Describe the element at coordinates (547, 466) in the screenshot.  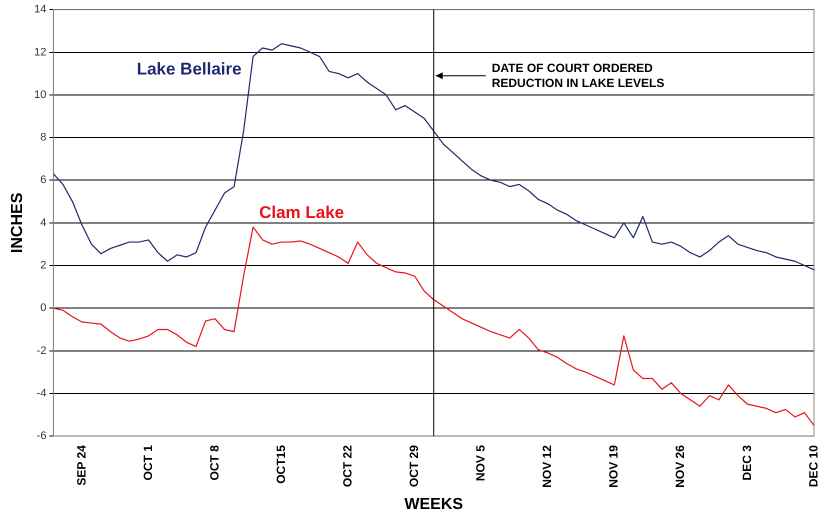
I see `x-tick-label: NOV 12` at that location.